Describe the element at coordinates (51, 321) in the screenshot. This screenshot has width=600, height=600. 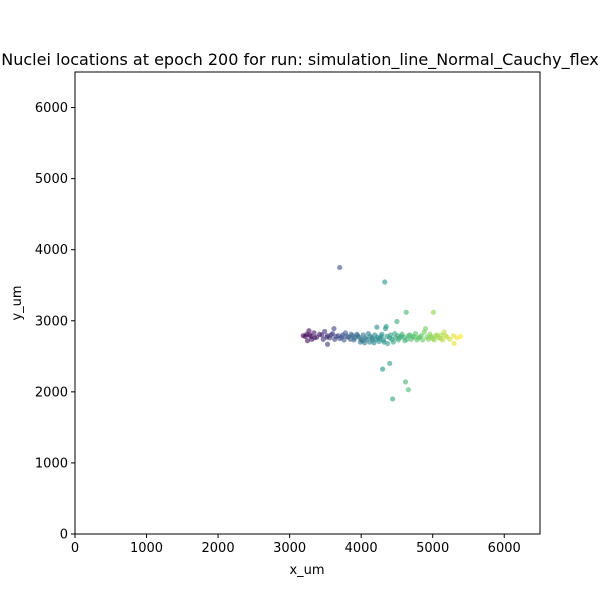
I see `y-tick-label: 3000` at that location.